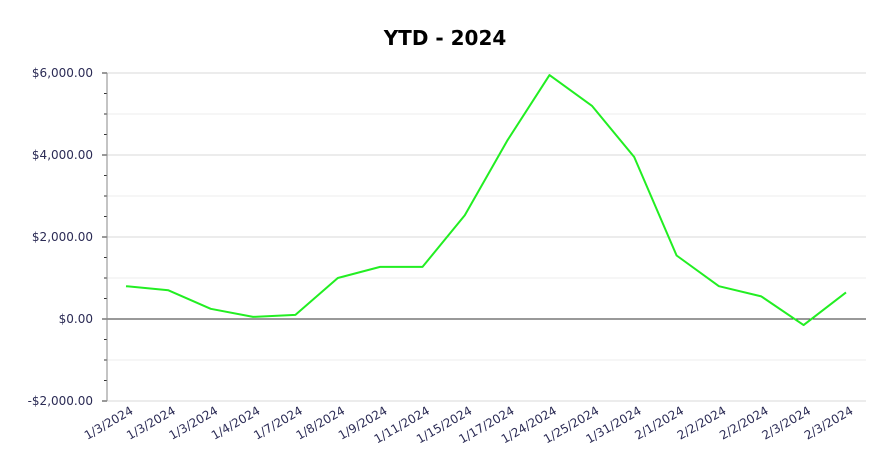  What do you see at coordinates (76, 319) in the screenshot?
I see `y-tick-label: $0.00` at bounding box center [76, 319].